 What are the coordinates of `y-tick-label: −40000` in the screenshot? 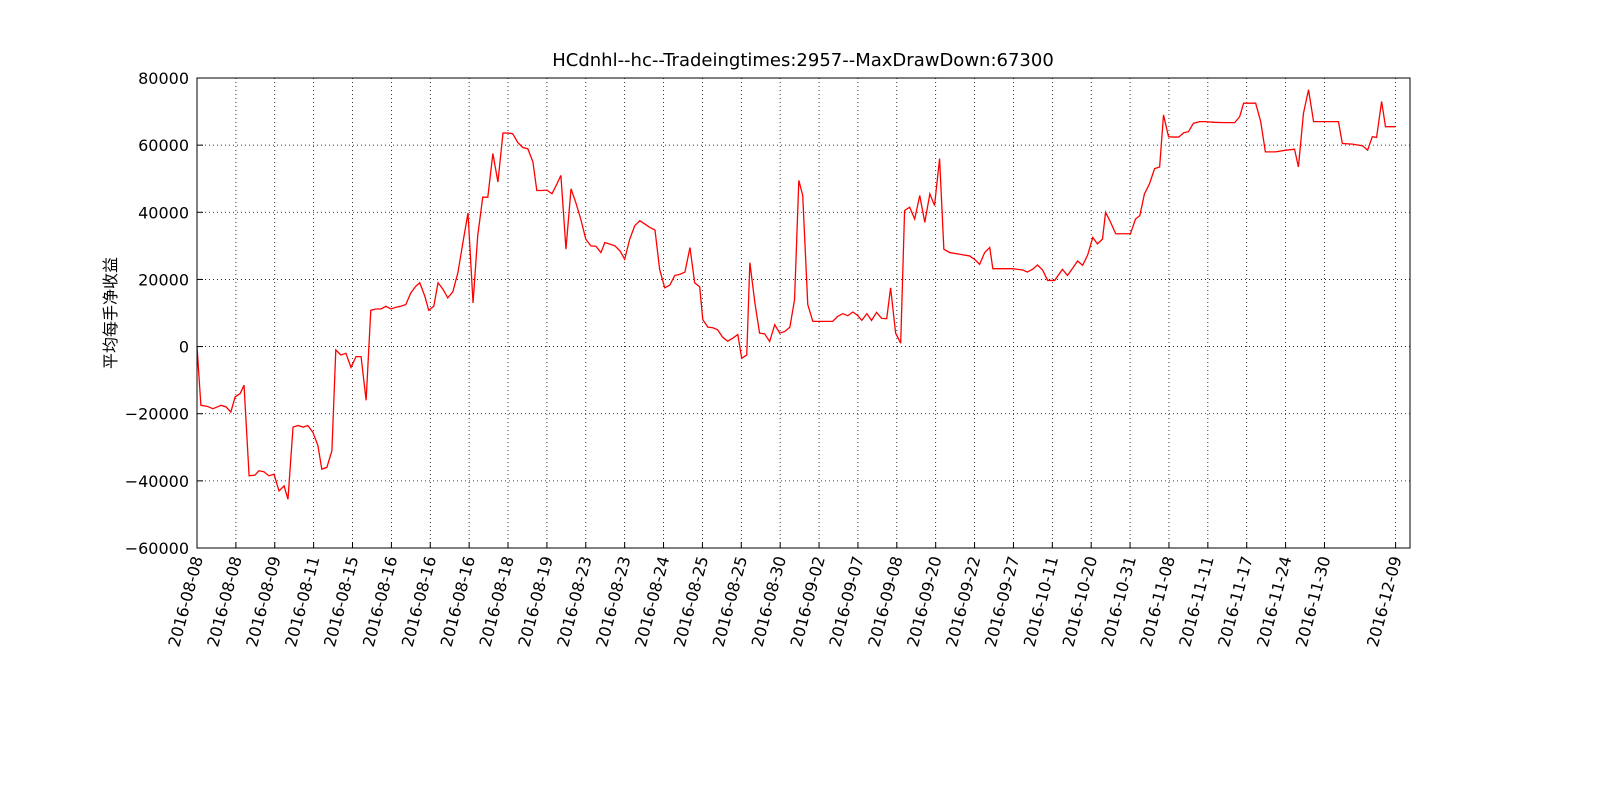 It's located at (157, 481).